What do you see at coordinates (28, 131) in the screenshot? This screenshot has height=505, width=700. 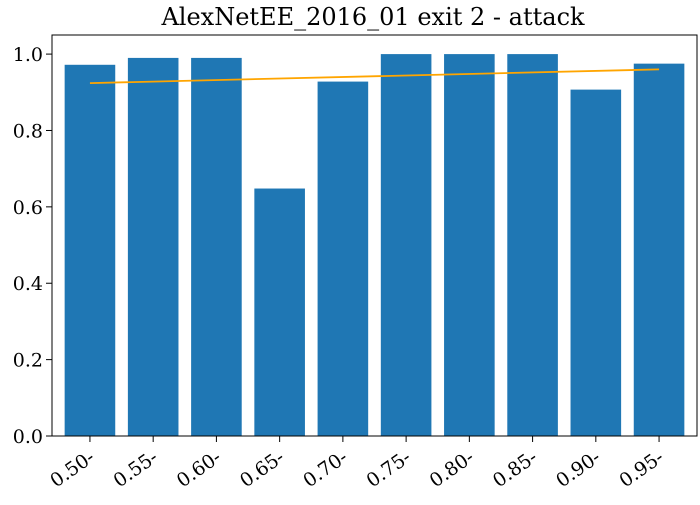 I see `y-tick-label: 0.8` at bounding box center [28, 131].